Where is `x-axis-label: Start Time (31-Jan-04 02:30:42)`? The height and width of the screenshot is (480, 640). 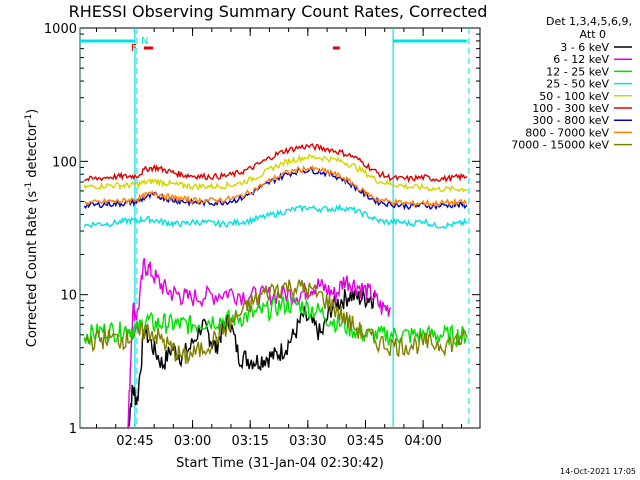 x-axis-label: Start Time (31-Jan-04 02:30:42) is located at coordinates (280, 463).